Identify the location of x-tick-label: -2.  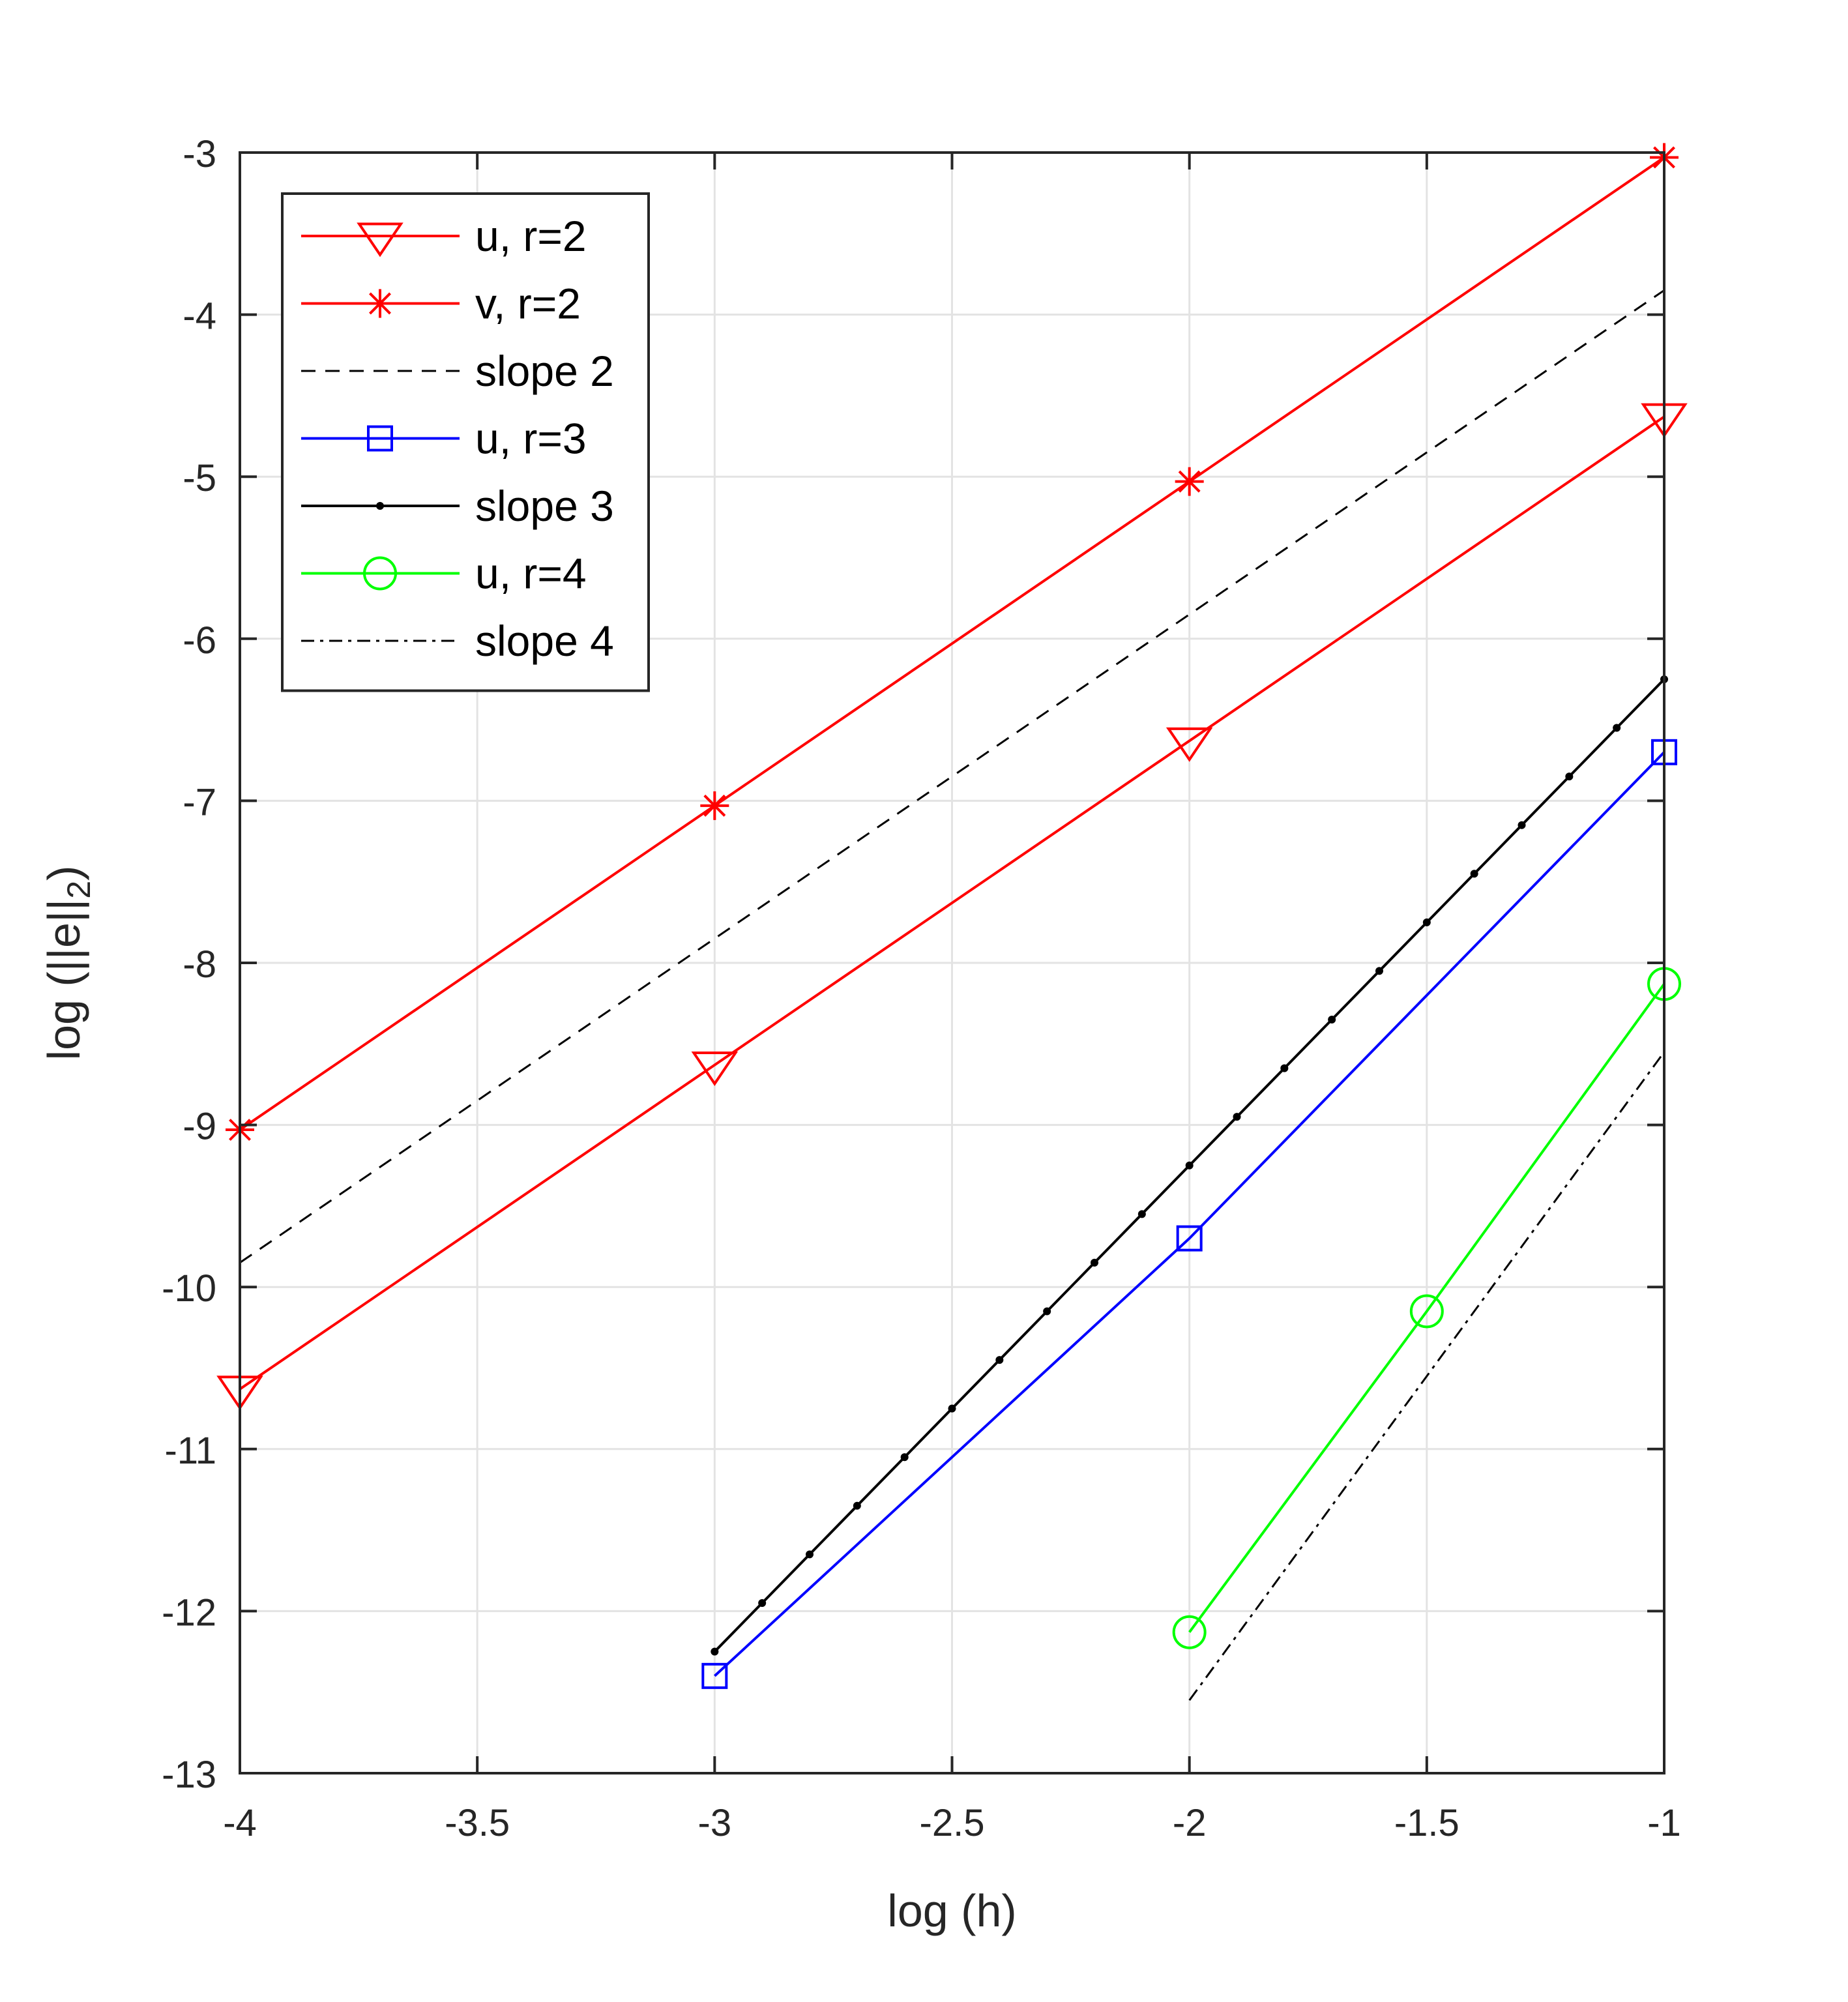
(1190, 1823).